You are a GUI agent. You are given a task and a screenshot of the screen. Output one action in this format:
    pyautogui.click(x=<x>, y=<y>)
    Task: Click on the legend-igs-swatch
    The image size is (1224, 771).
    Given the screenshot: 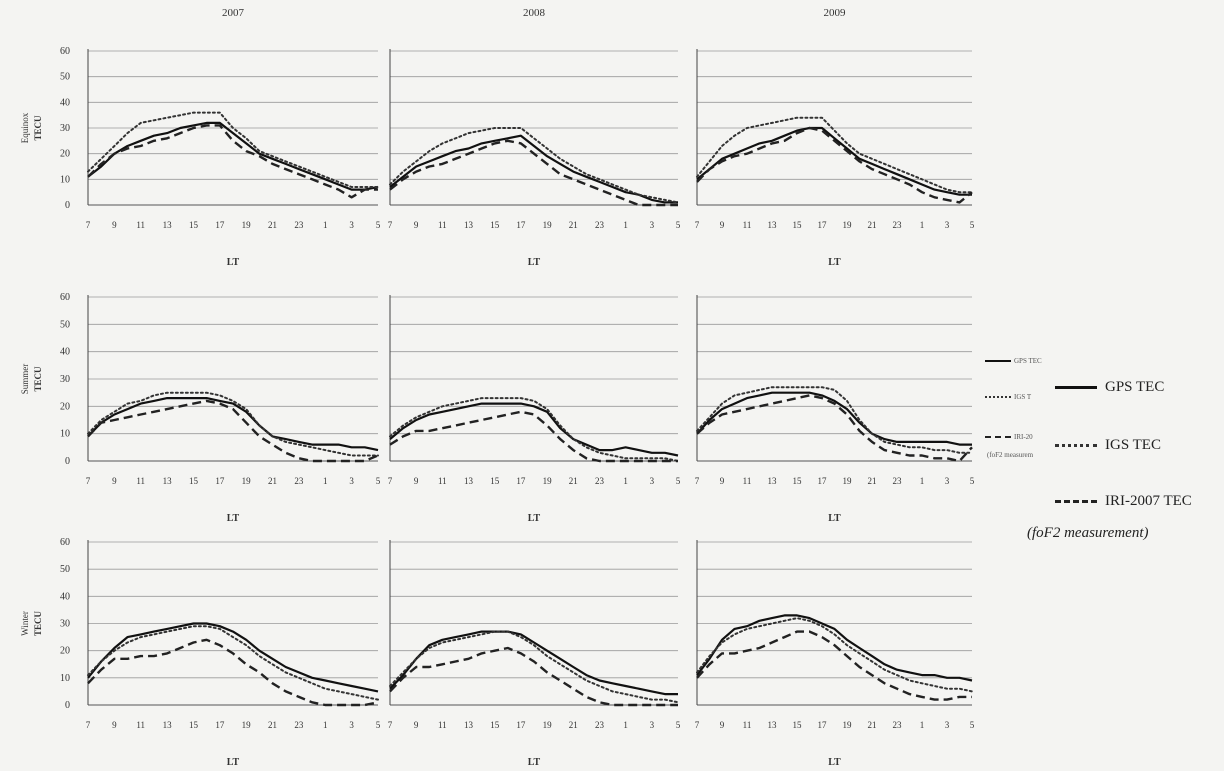 What is the action you would take?
    pyautogui.click(x=1076, y=445)
    